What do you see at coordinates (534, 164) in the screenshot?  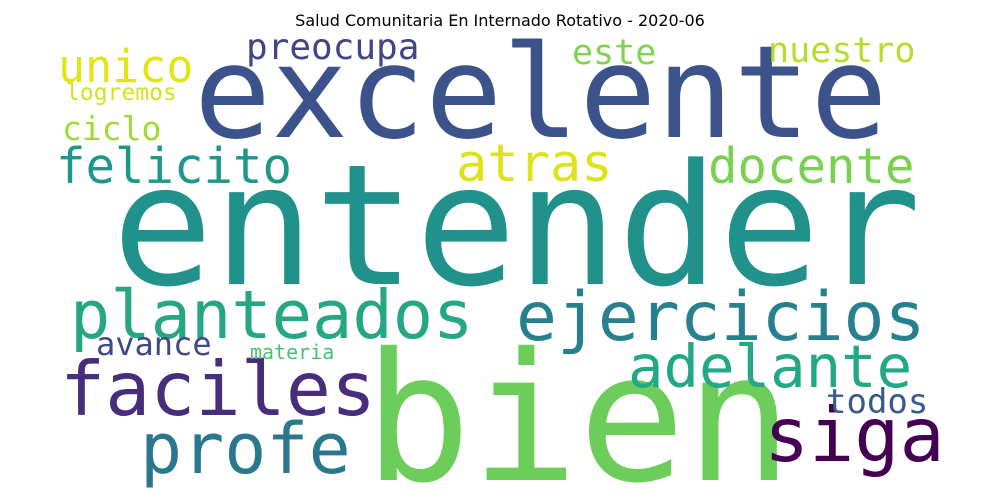 I see `word-atras: atras` at bounding box center [534, 164].